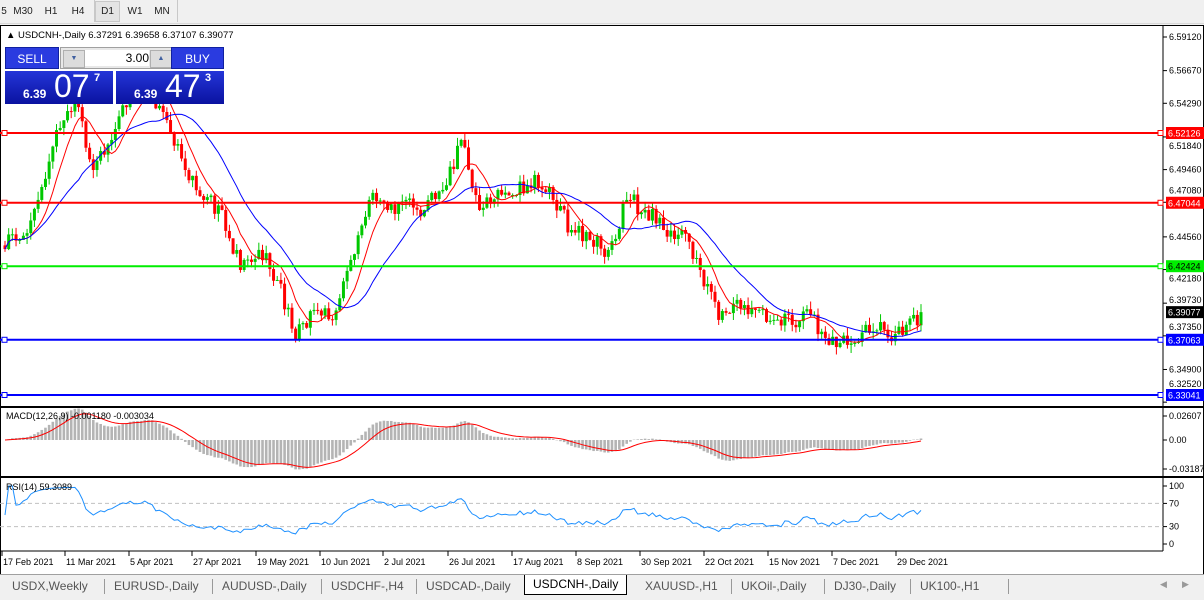  Describe the element at coordinates (59, 87) in the screenshot. I see `sell-price: 6.39 07 7` at that location.